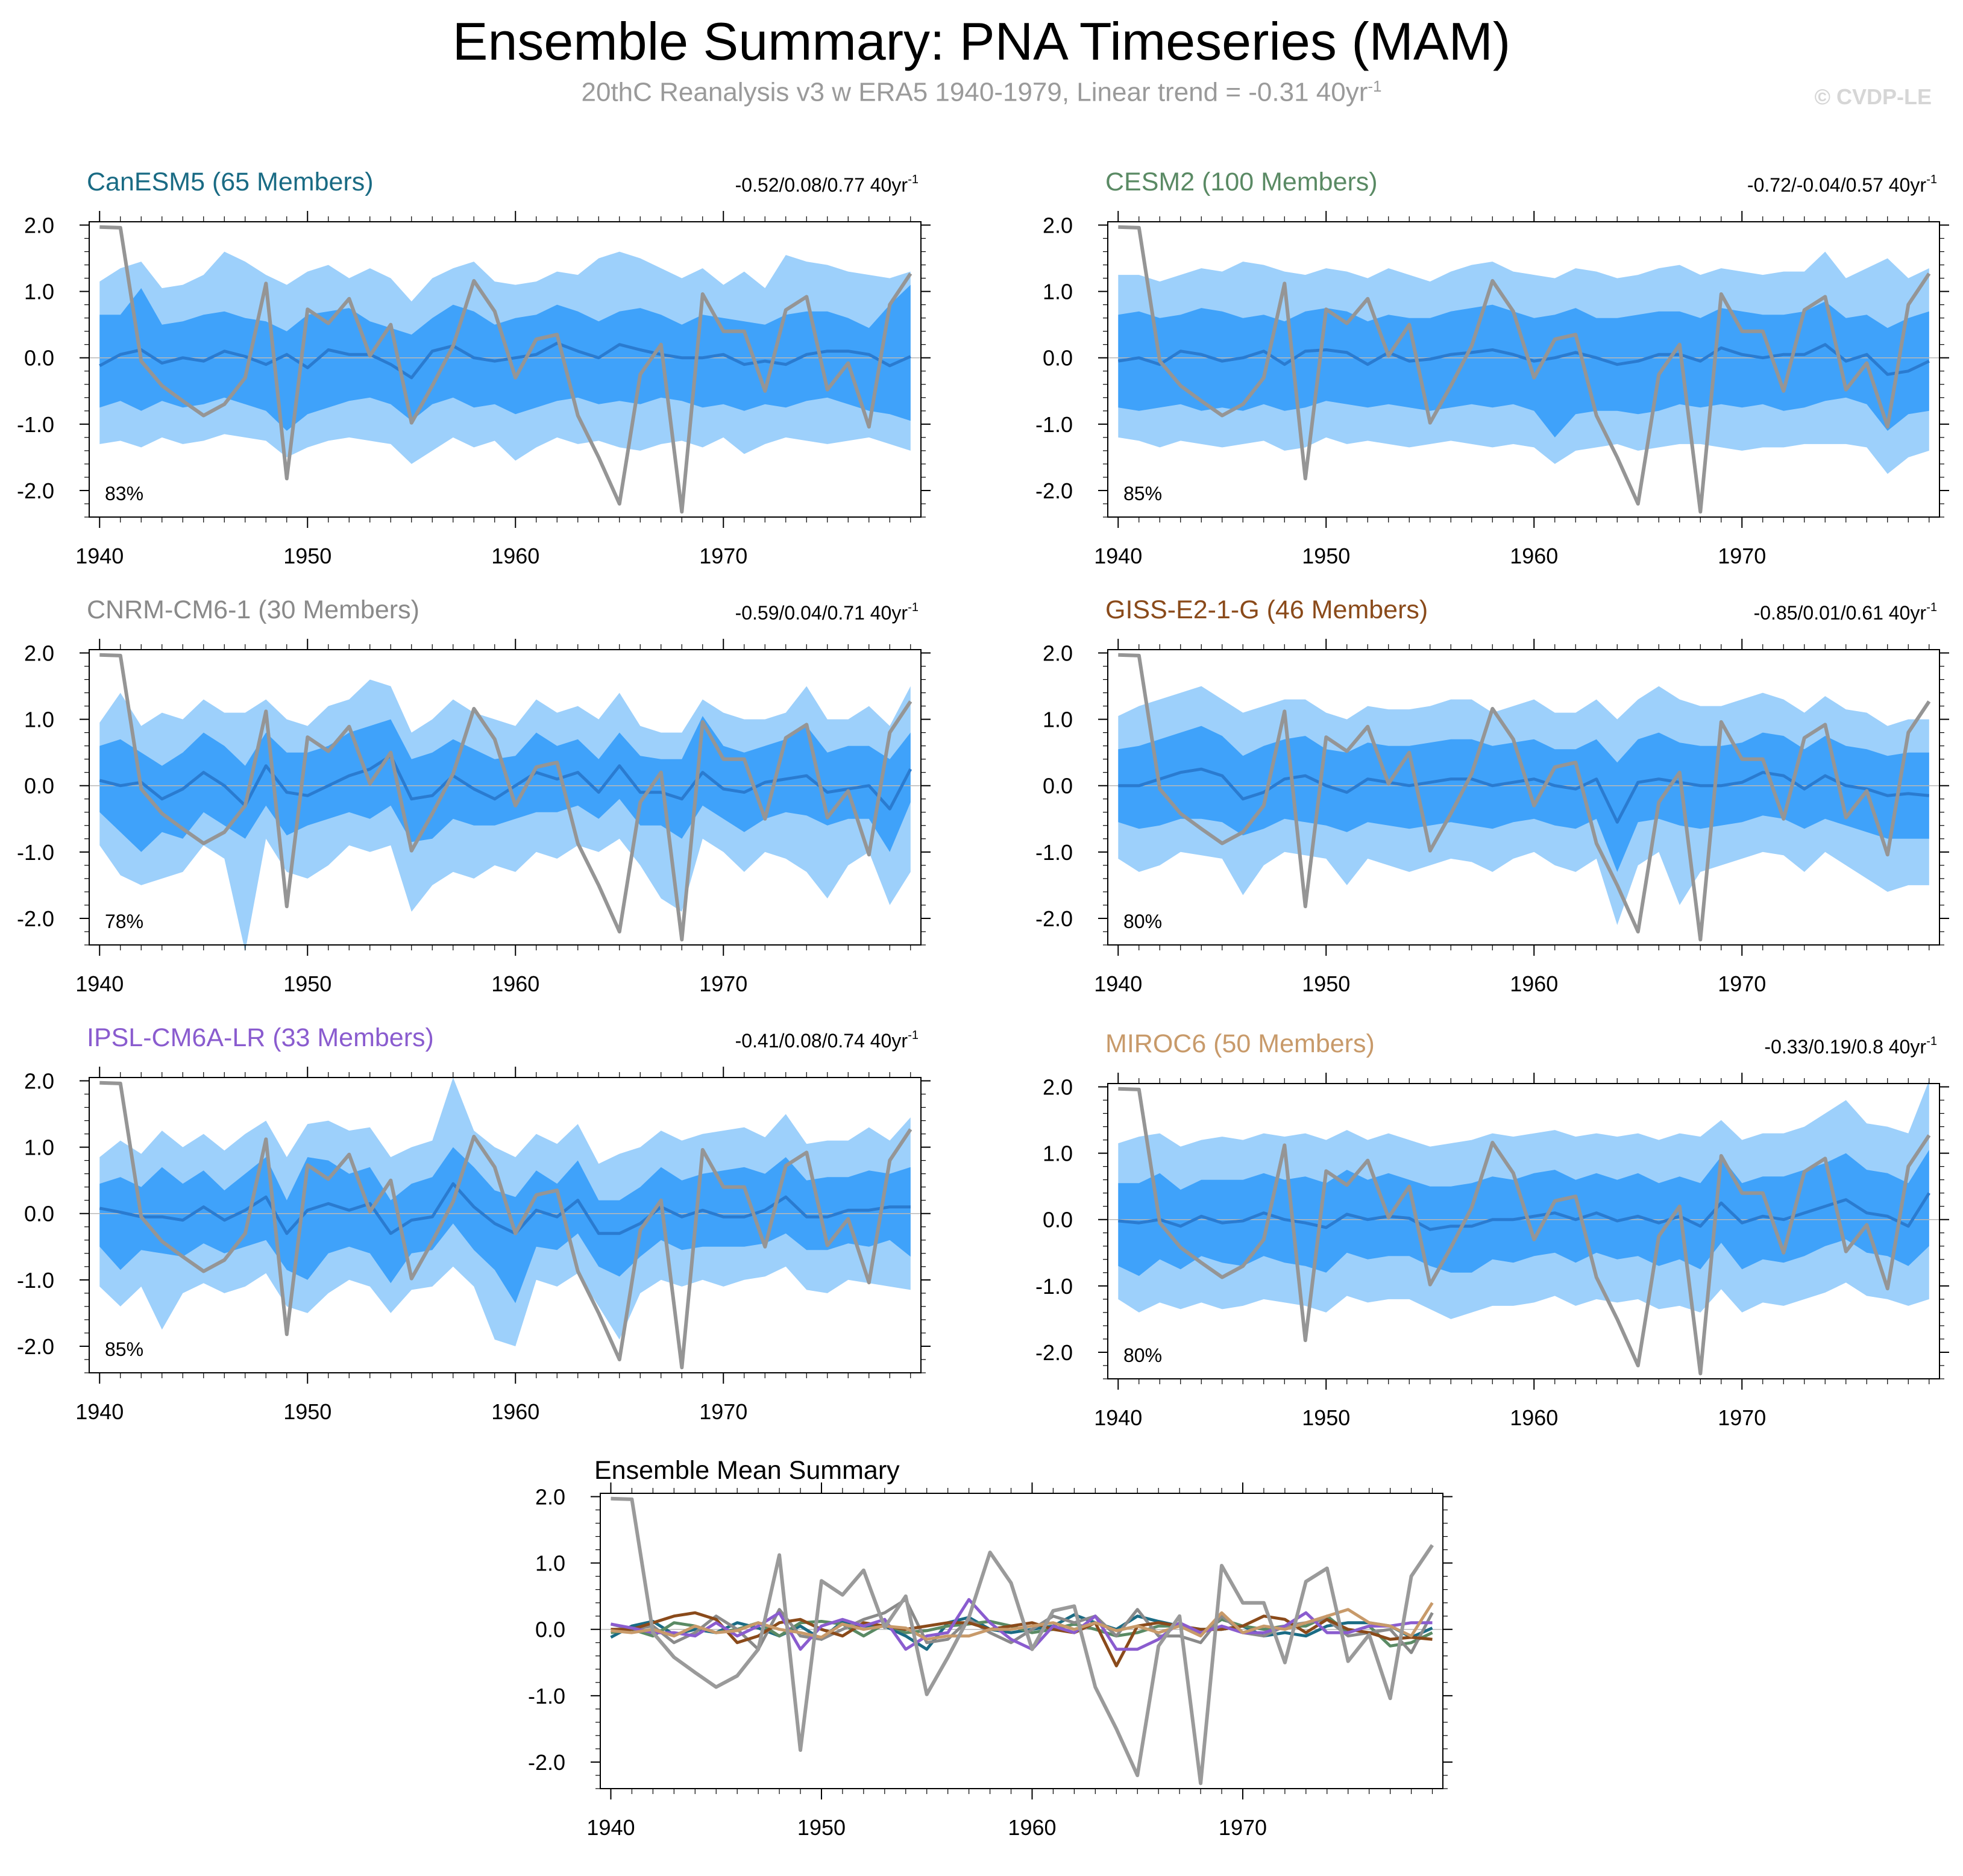 The height and width of the screenshot is (1876, 1963). Describe the element at coordinates (124, 921) in the screenshot. I see `percent-label: 78%` at that location.